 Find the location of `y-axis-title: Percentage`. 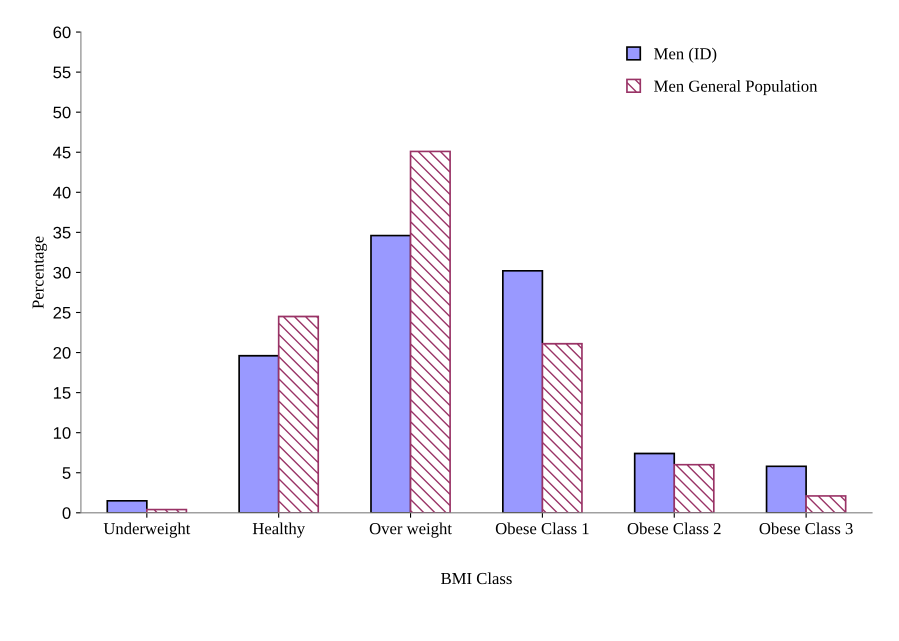

y-axis-title: Percentage is located at coordinates (40, 272).